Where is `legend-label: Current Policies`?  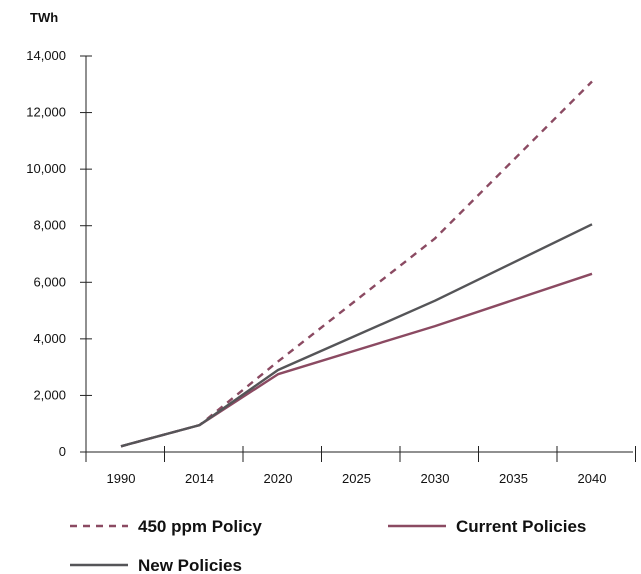 legend-label: Current Policies is located at coordinates (521, 526).